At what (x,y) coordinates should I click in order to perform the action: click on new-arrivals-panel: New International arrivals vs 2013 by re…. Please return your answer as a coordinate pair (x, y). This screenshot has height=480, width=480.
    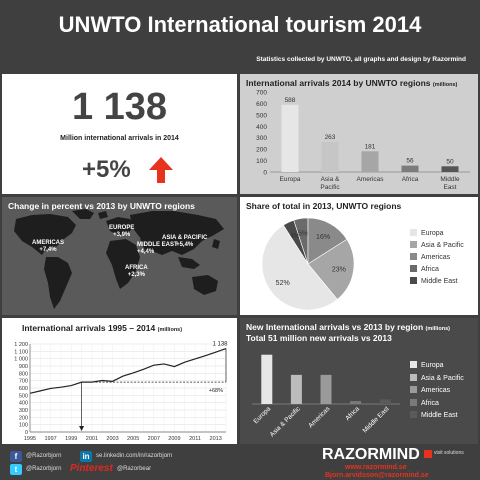
    Looking at the image, I should click on (359, 381).